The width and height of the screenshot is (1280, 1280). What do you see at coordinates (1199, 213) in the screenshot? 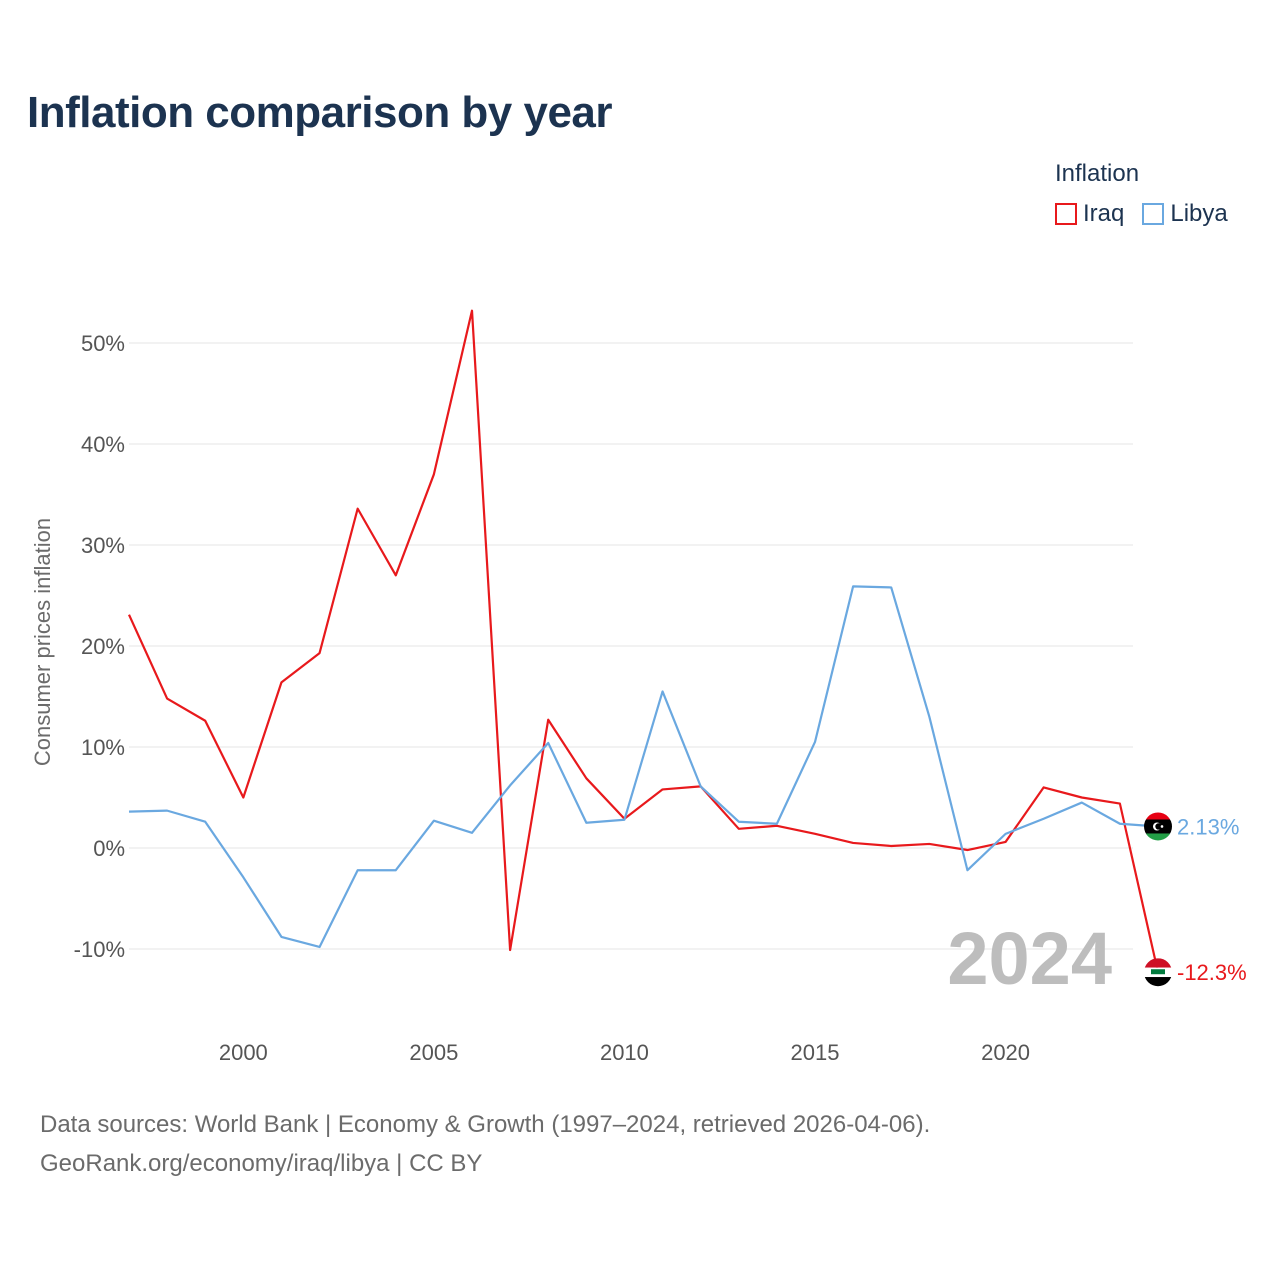
I see `legend-label-libya: Libya` at bounding box center [1199, 213].